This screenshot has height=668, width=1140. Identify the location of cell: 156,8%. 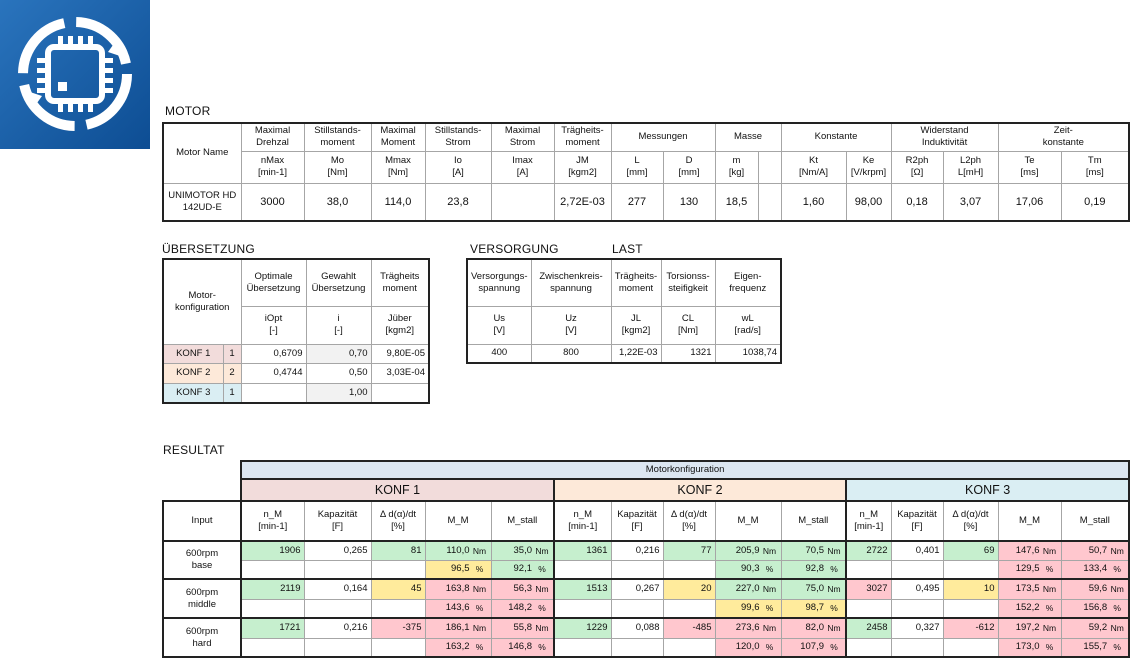
(1095, 608).